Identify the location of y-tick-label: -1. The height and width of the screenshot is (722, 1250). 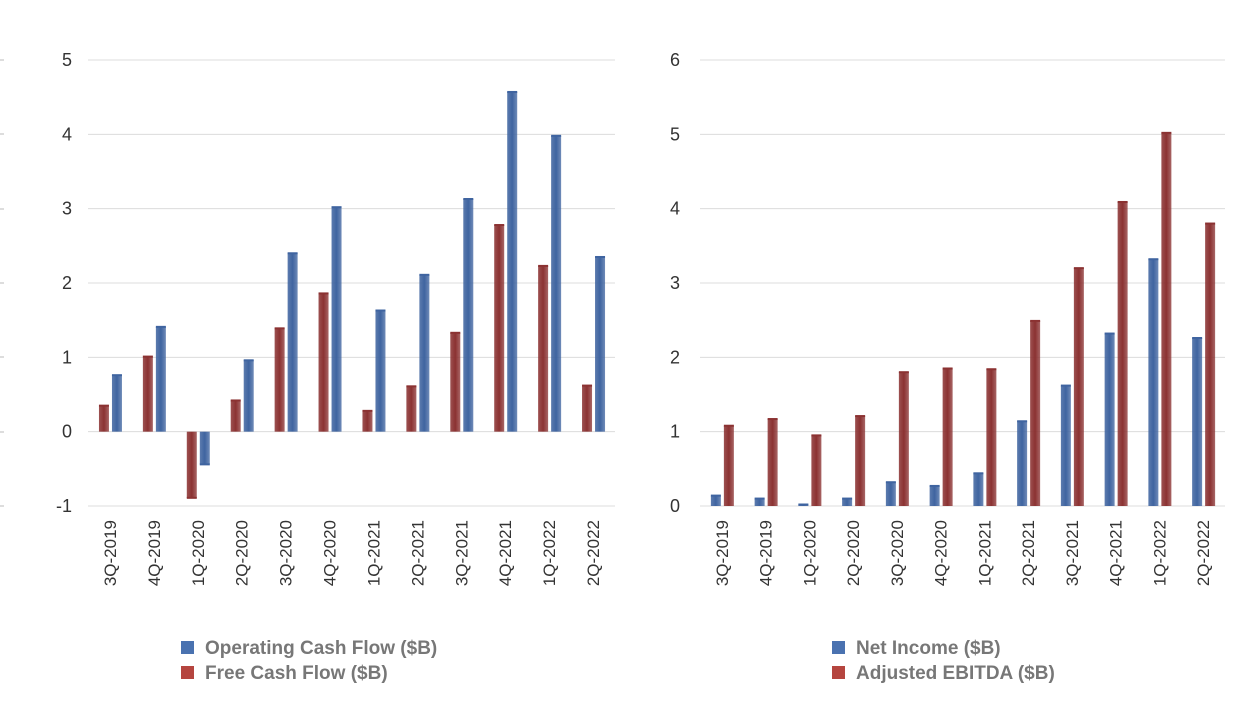
(64, 506).